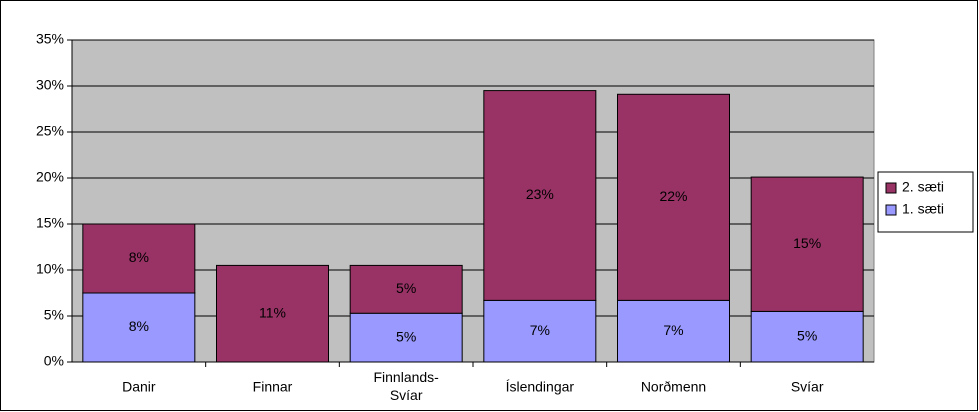 This screenshot has height=412, width=979. What do you see at coordinates (50, 269) in the screenshot?
I see `y-tick-label: 10%` at bounding box center [50, 269].